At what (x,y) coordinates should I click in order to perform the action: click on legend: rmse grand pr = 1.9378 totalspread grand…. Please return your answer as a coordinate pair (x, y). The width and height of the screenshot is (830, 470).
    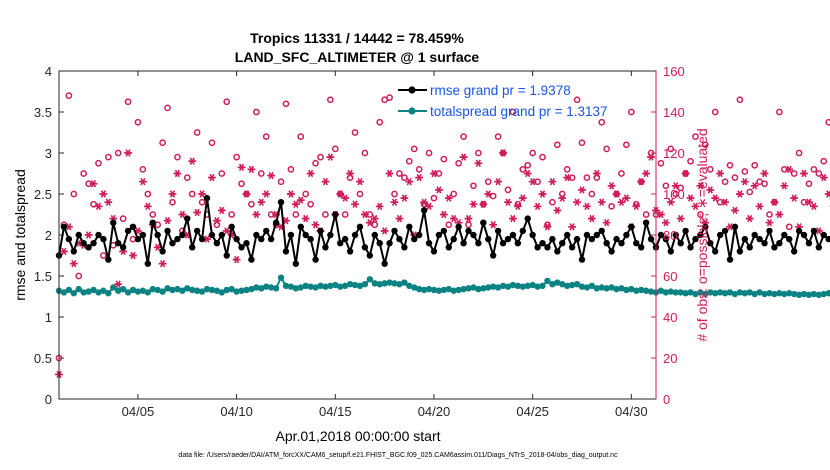
    Looking at the image, I should click on (503, 101).